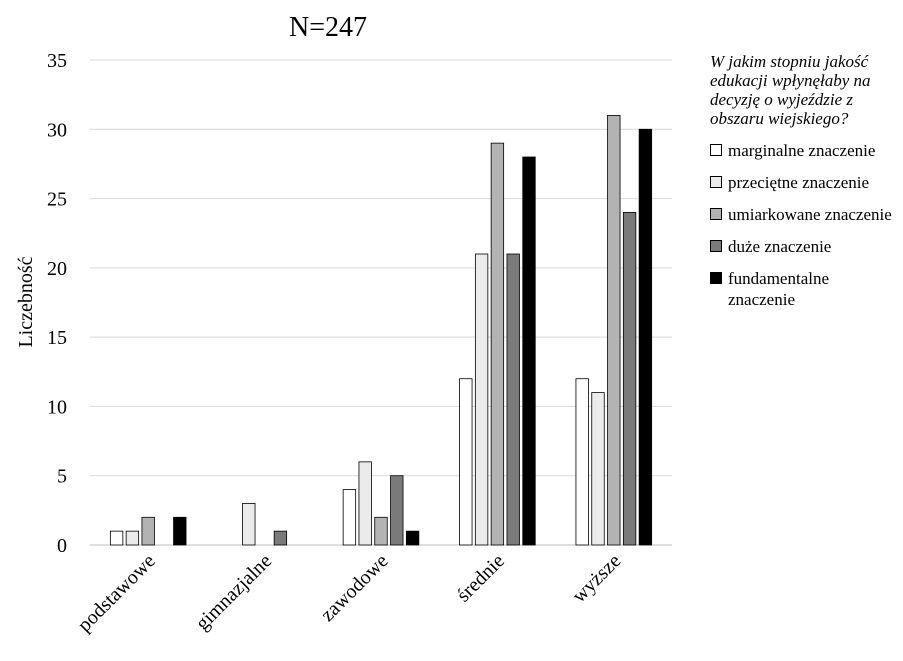  What do you see at coordinates (57, 407) in the screenshot?
I see `y-tick-label: 10` at bounding box center [57, 407].